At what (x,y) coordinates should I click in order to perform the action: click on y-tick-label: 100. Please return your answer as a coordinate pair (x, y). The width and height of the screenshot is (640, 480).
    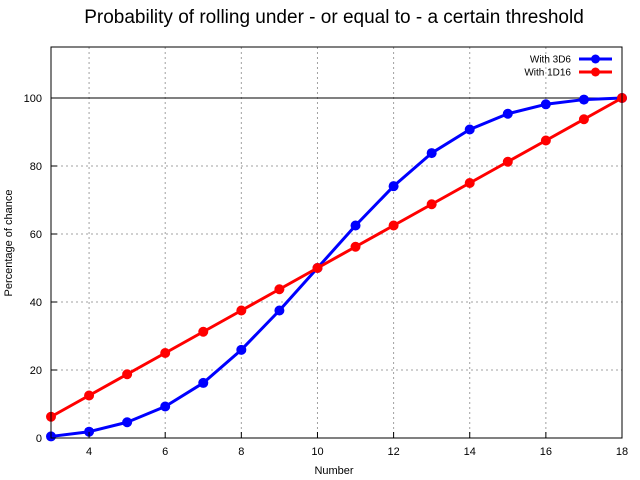
    Looking at the image, I should click on (33, 99).